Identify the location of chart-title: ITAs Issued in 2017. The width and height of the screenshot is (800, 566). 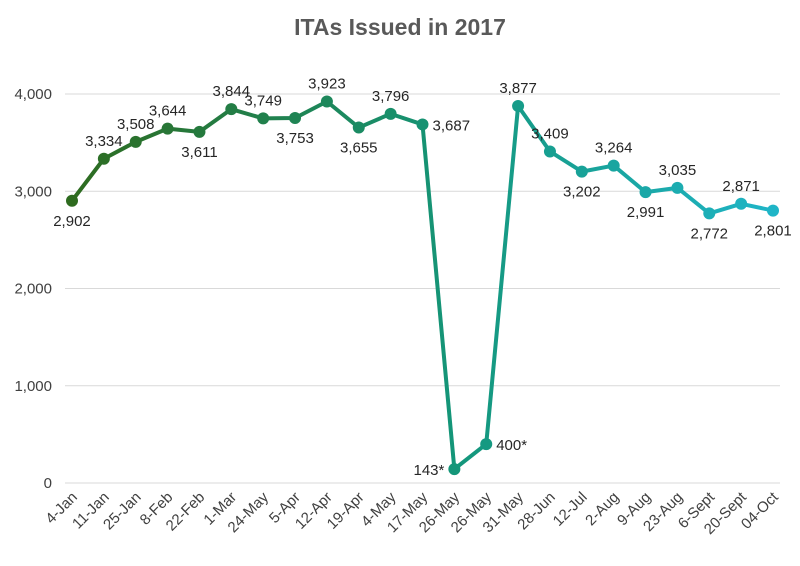
(400, 27).